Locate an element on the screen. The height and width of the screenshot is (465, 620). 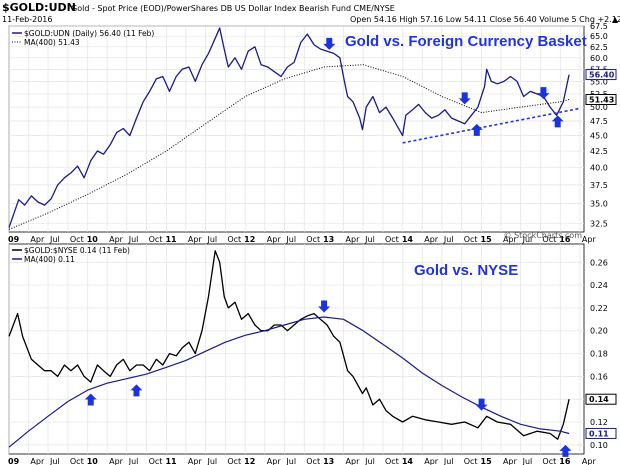
legend-1-ma-label: MA(400) 51.43 is located at coordinates (52, 42).